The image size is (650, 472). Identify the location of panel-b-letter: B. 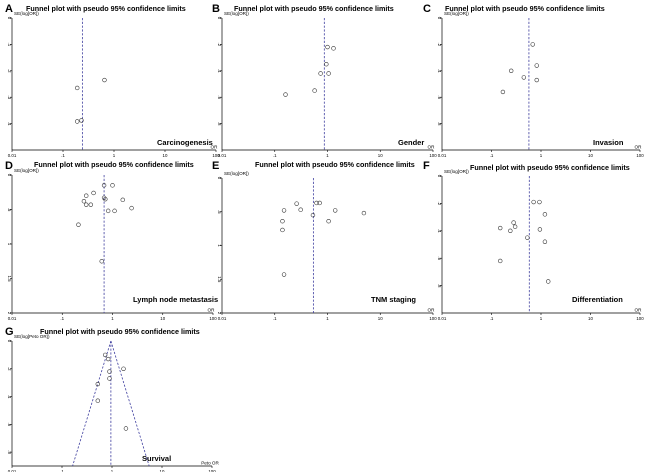
(216, 9).